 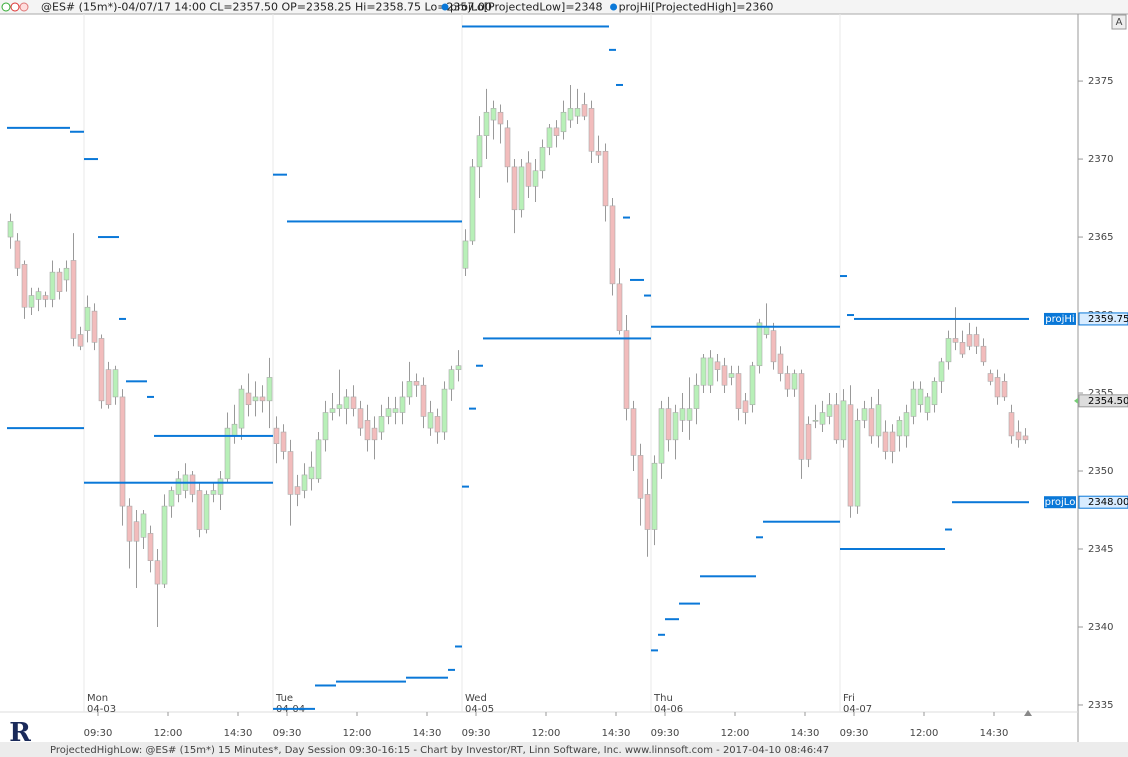 I want to click on header-bar, so click(x=564, y=7).